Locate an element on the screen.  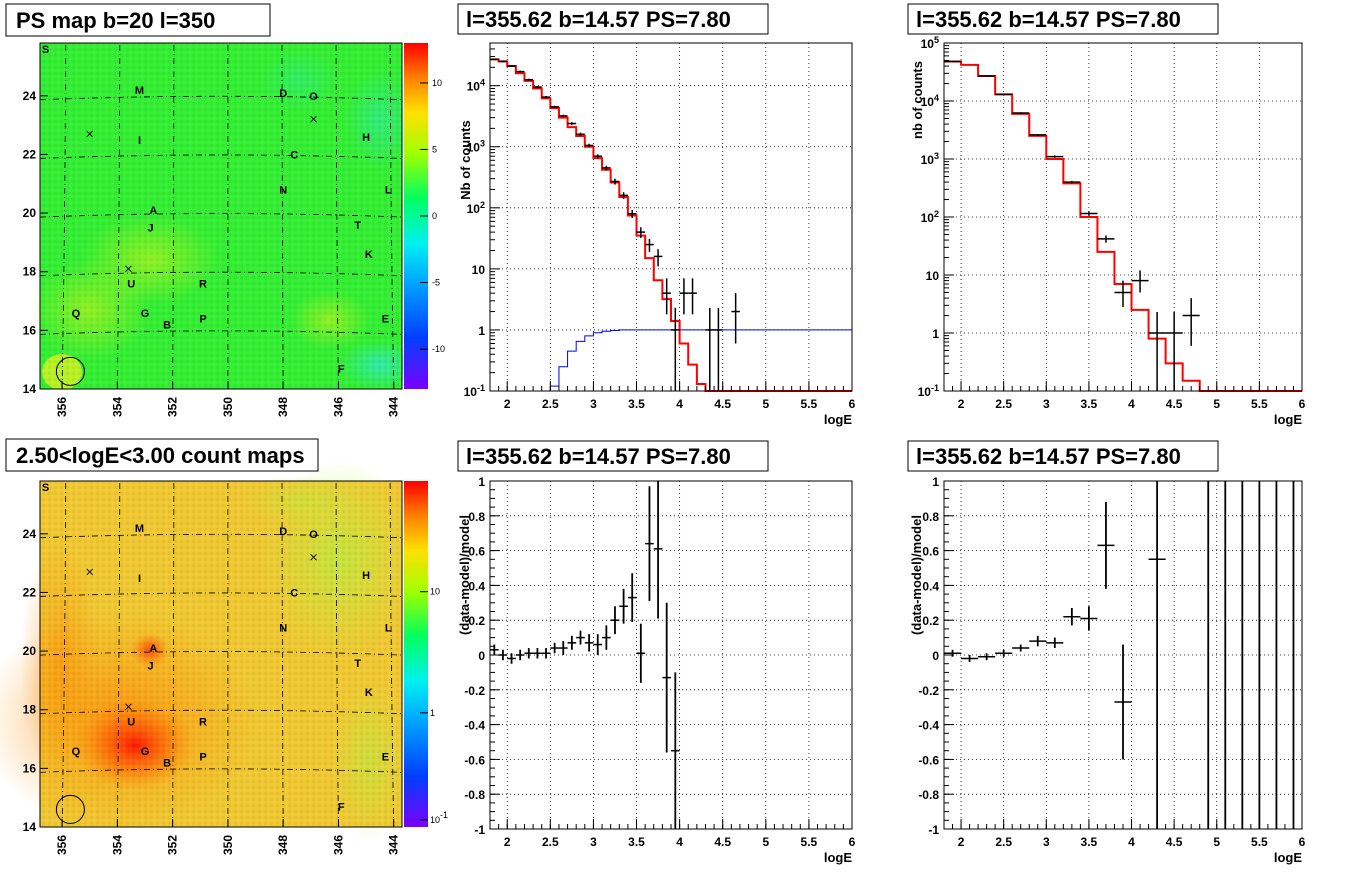
ps-map-source-labels: S M D O I H C N L AJ T K U R Q G B P E F is located at coordinates (217, 215).